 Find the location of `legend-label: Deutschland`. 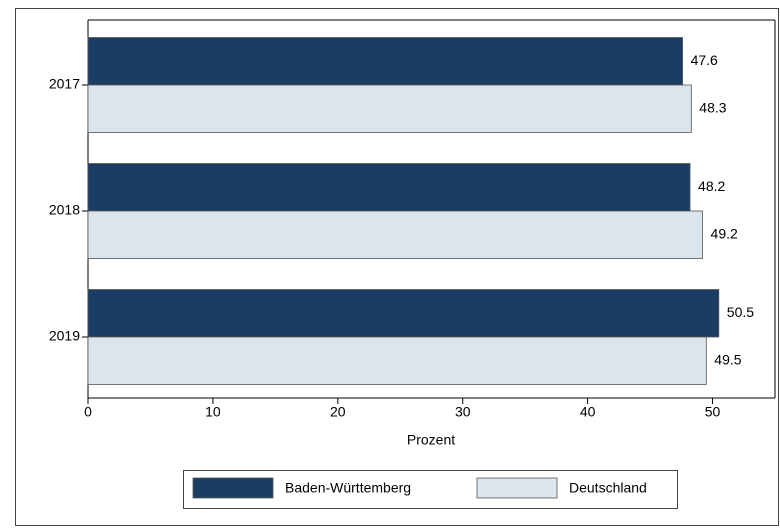

legend-label: Deutschland is located at coordinates (608, 488).